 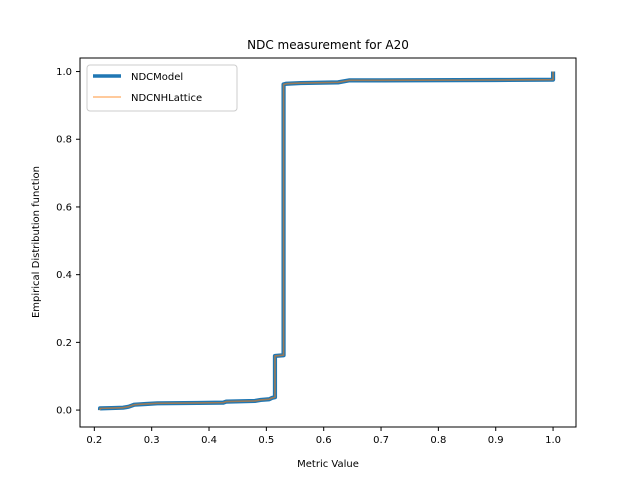 What do you see at coordinates (324, 440) in the screenshot?
I see `x-tick-label: 0.6` at bounding box center [324, 440].